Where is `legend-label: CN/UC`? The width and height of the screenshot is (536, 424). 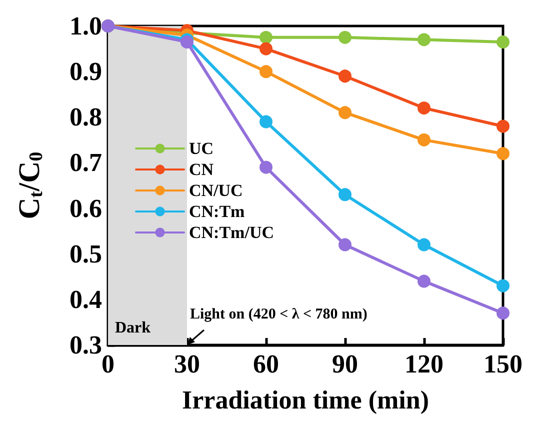 legend-label: CN/UC is located at coordinates (216, 190).